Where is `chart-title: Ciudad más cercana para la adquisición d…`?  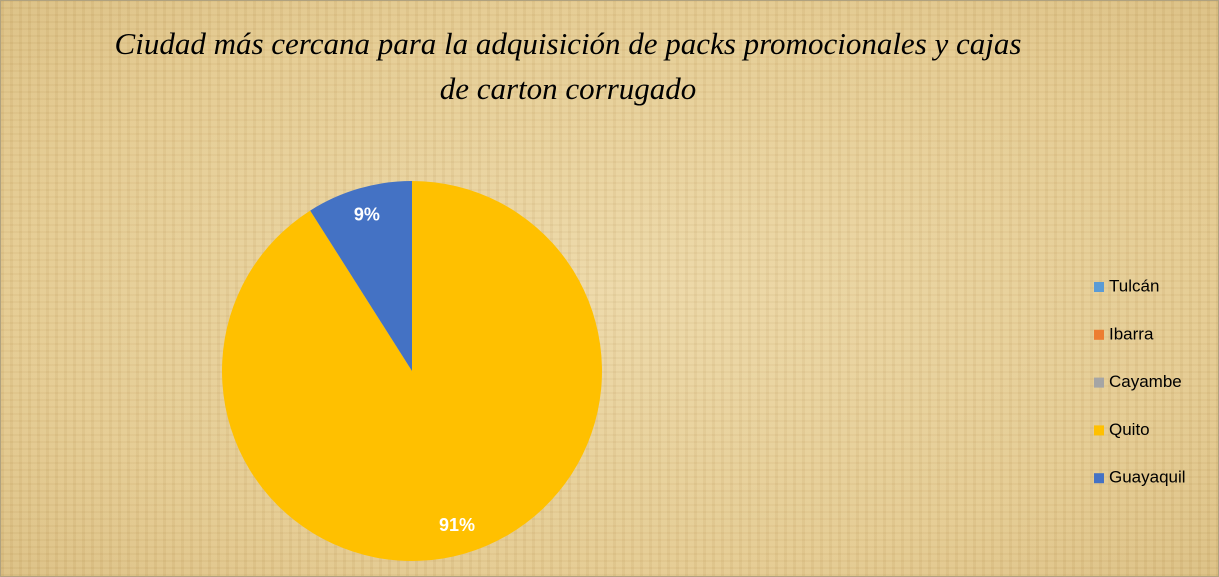 chart-title: Ciudad más cercana para la adquisición d… is located at coordinates (568, 66).